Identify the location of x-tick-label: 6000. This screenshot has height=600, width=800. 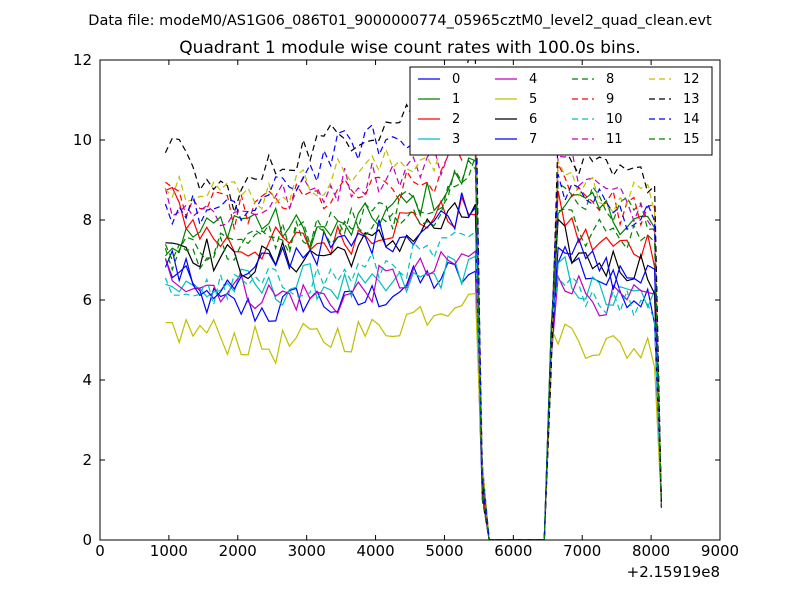
(513, 551).